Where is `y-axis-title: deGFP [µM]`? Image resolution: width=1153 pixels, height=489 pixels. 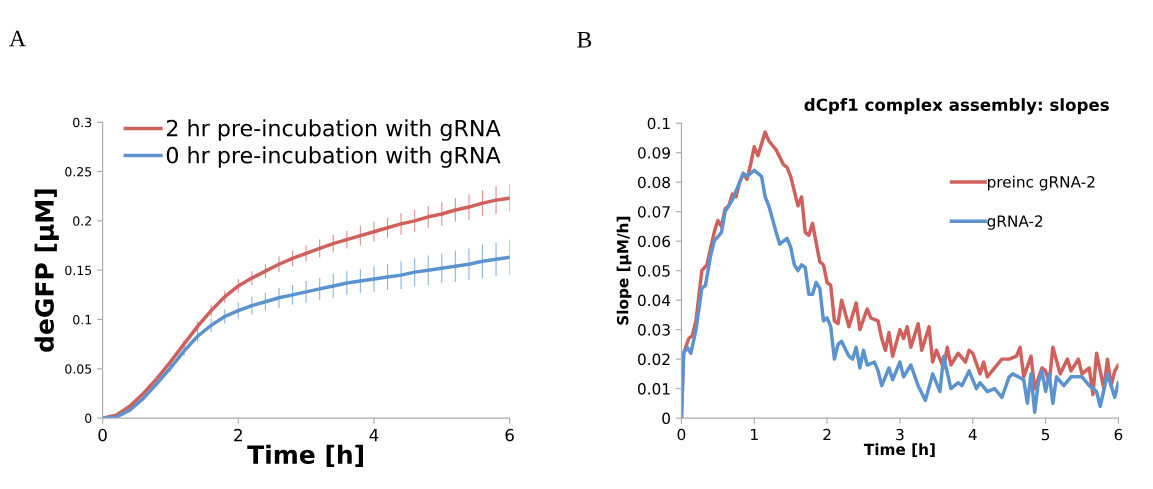 y-axis-title: deGFP [µM] is located at coordinates (46, 270).